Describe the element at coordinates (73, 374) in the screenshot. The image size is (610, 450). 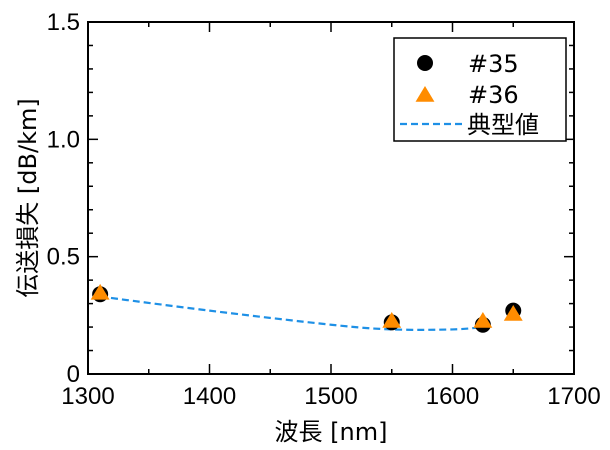
I see `y-tick-label: 0` at that location.